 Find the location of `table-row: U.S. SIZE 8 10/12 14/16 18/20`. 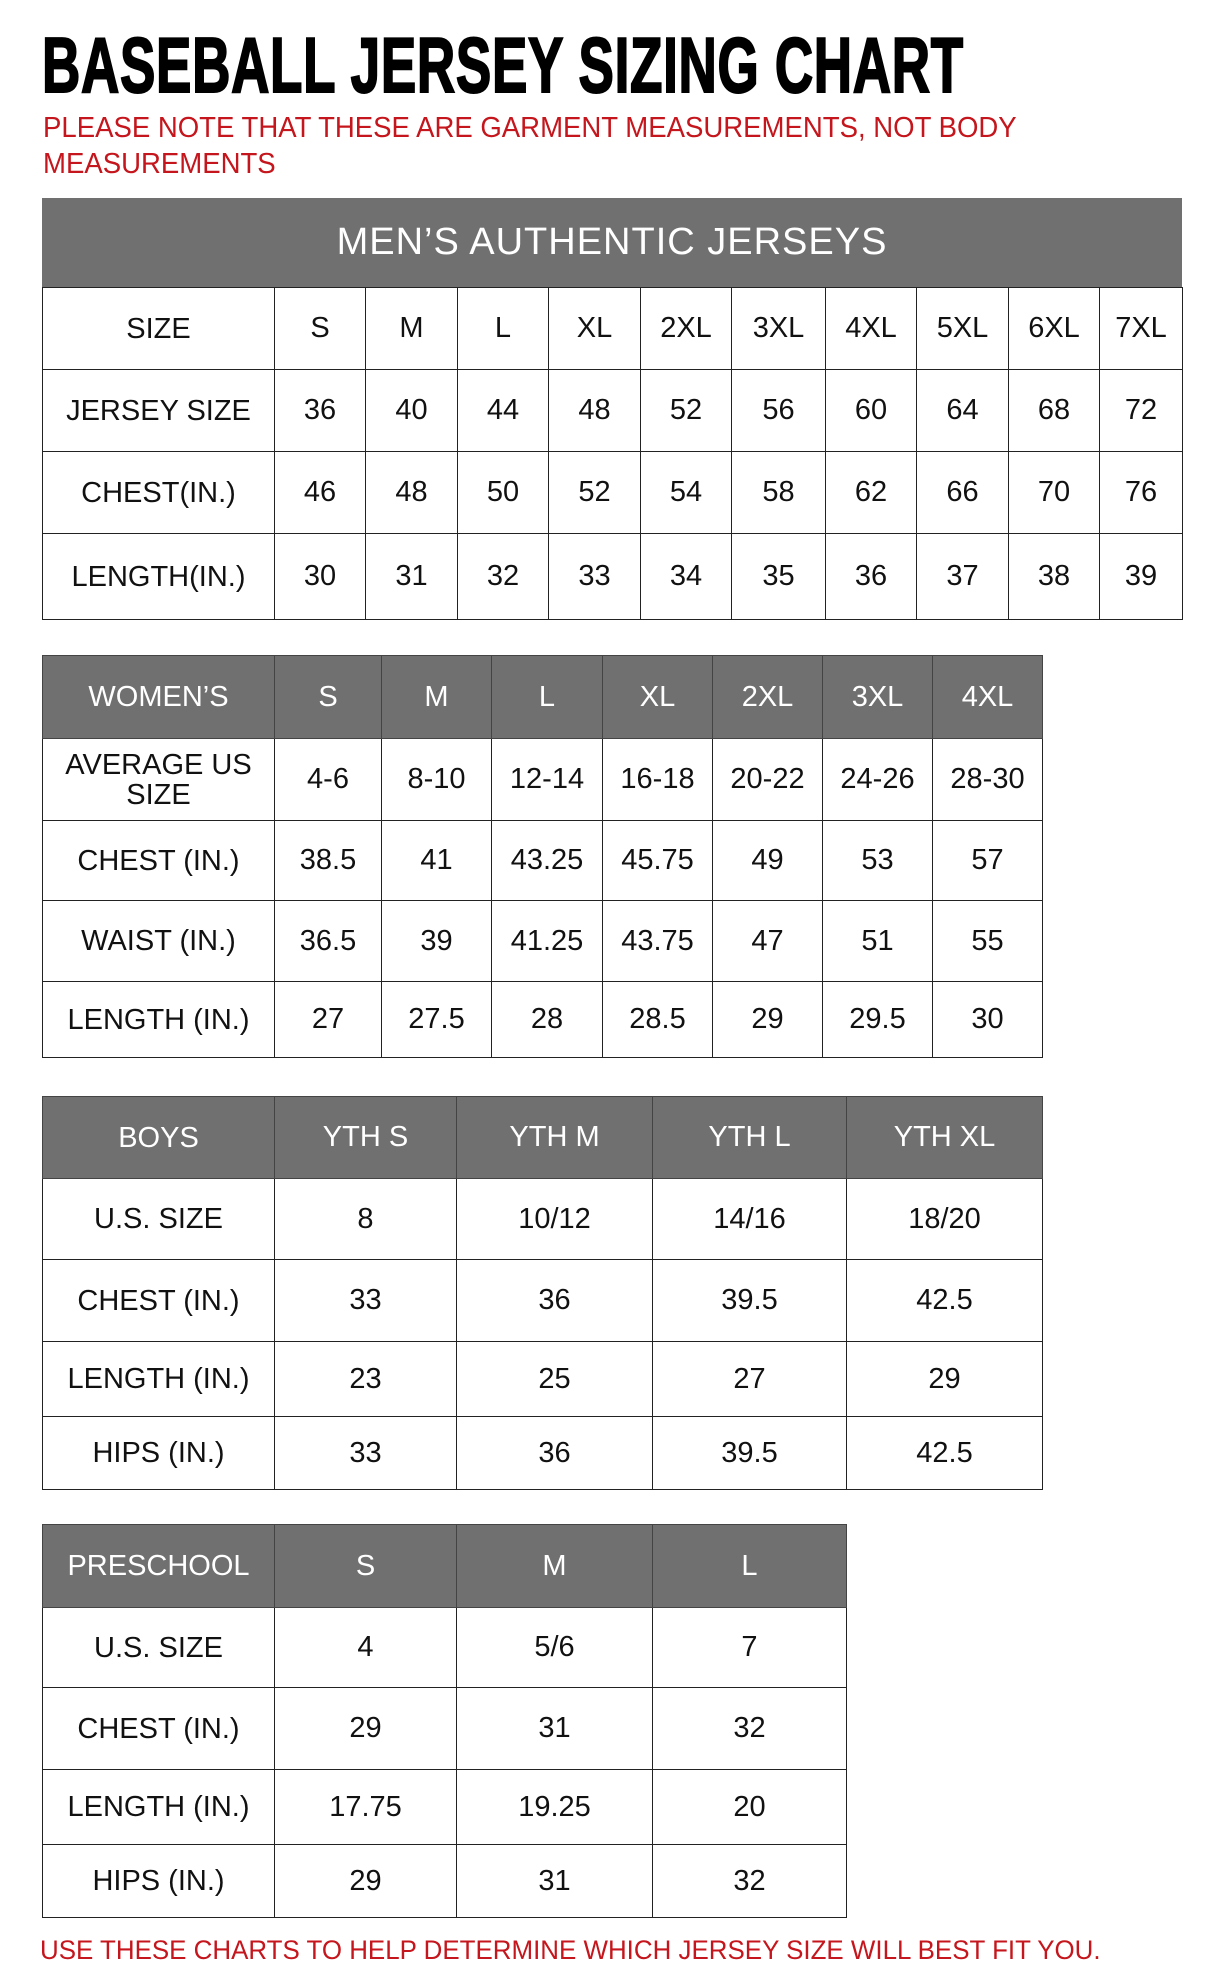

table-row: U.S. SIZE 8 10/12 14/16 18/20 is located at coordinates (542, 1219).